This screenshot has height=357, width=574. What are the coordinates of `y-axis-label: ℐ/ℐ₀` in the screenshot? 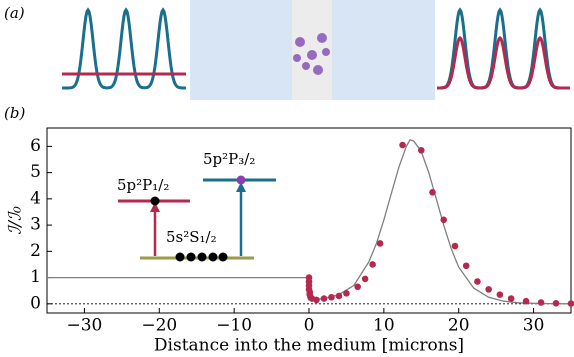 It's located at (16, 220).